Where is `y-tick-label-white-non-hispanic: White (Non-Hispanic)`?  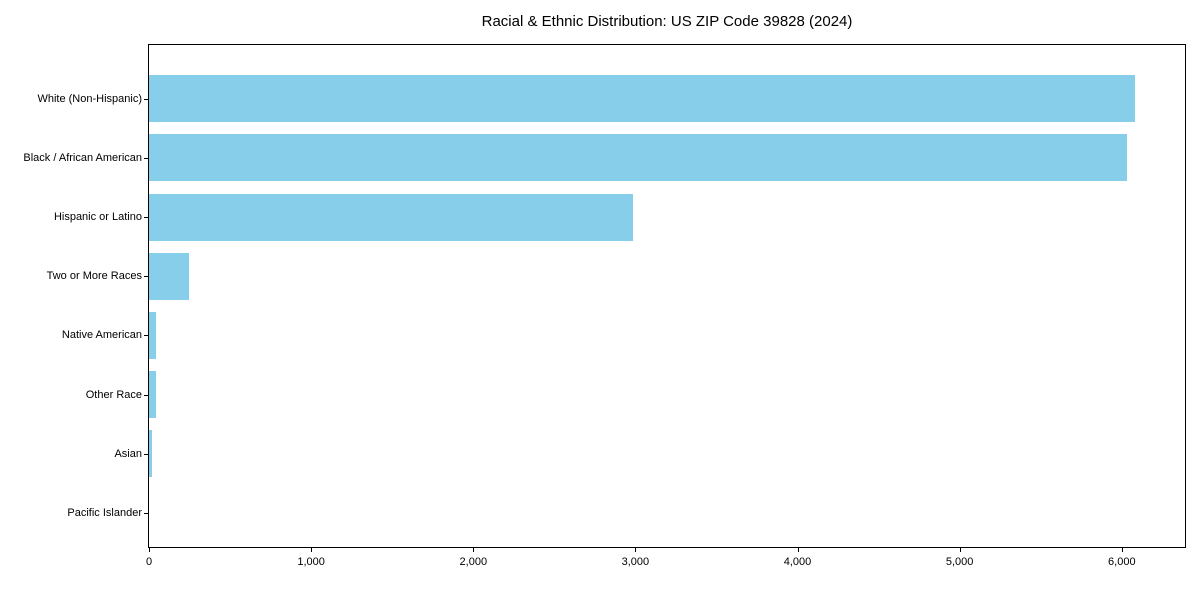
y-tick-label-white-non-hispanic: White (Non-Hispanic) is located at coordinates (89, 98).